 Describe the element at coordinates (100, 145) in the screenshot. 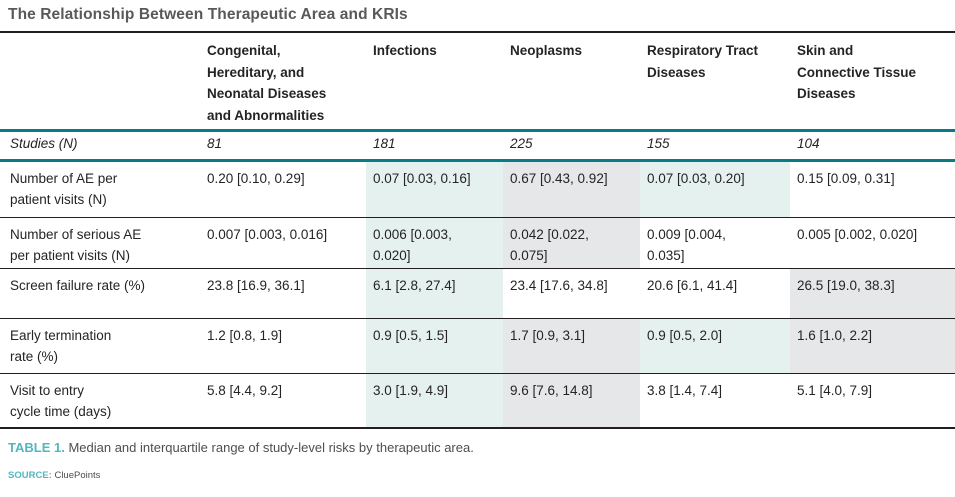

I see `row-label: Studies (N)` at that location.